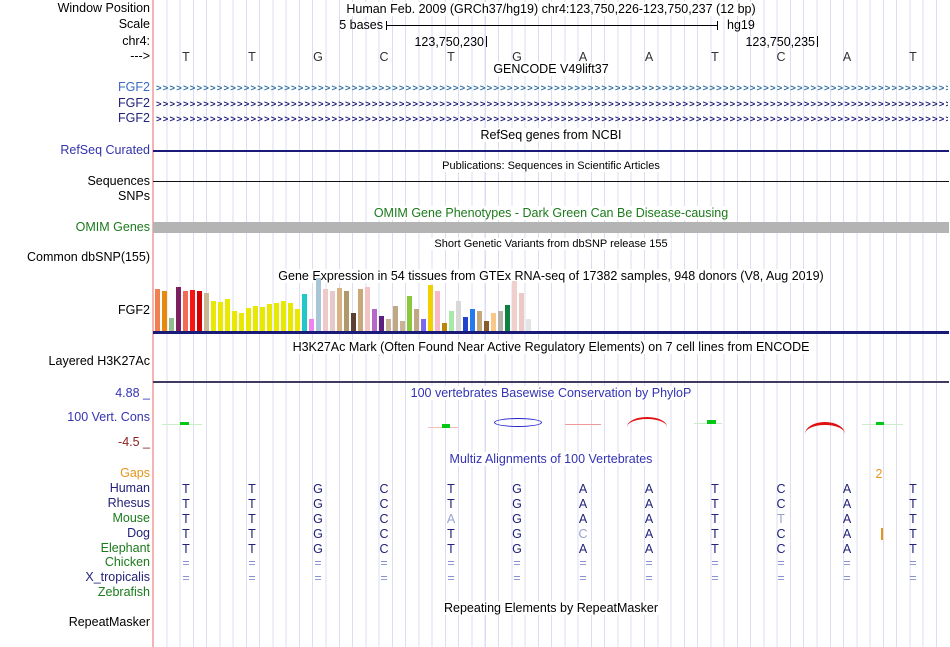 This screenshot has width=950, height=647. What do you see at coordinates (551, 608) in the screenshot?
I see `repeatmasker-title: Repeating Elements by RepeatMasker` at bounding box center [551, 608].